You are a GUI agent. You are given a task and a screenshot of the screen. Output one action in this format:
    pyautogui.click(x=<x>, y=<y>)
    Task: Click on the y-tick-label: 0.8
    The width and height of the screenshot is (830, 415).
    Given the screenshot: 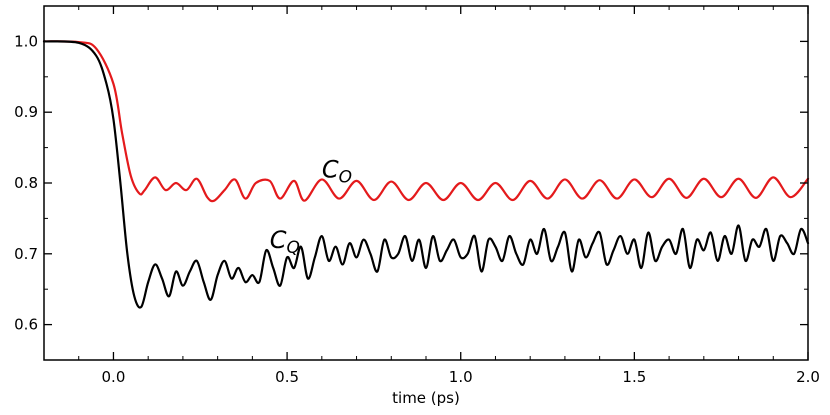 What is the action you would take?
    pyautogui.click(x=26, y=183)
    